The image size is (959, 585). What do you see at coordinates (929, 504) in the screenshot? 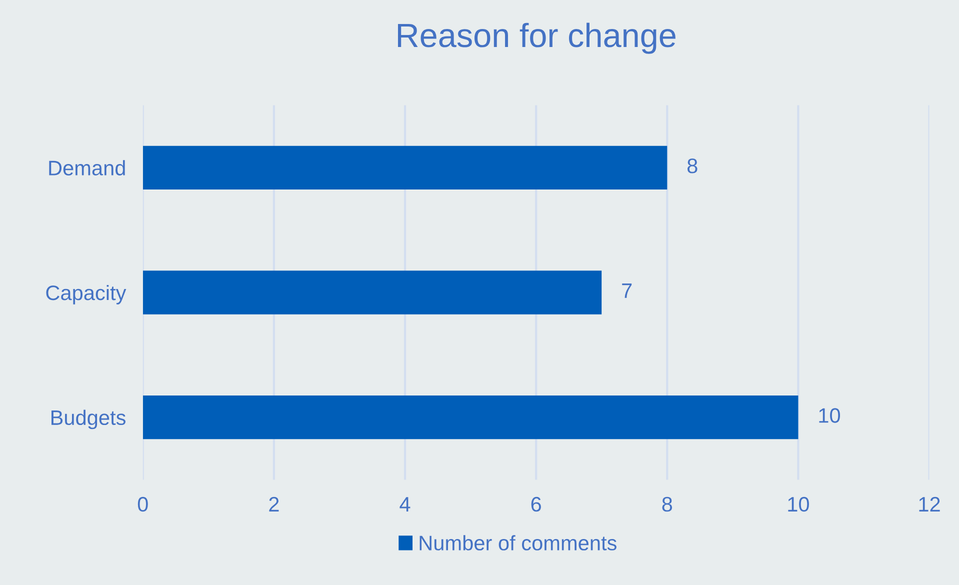
I see `x-tick-label: 12` at bounding box center [929, 504].